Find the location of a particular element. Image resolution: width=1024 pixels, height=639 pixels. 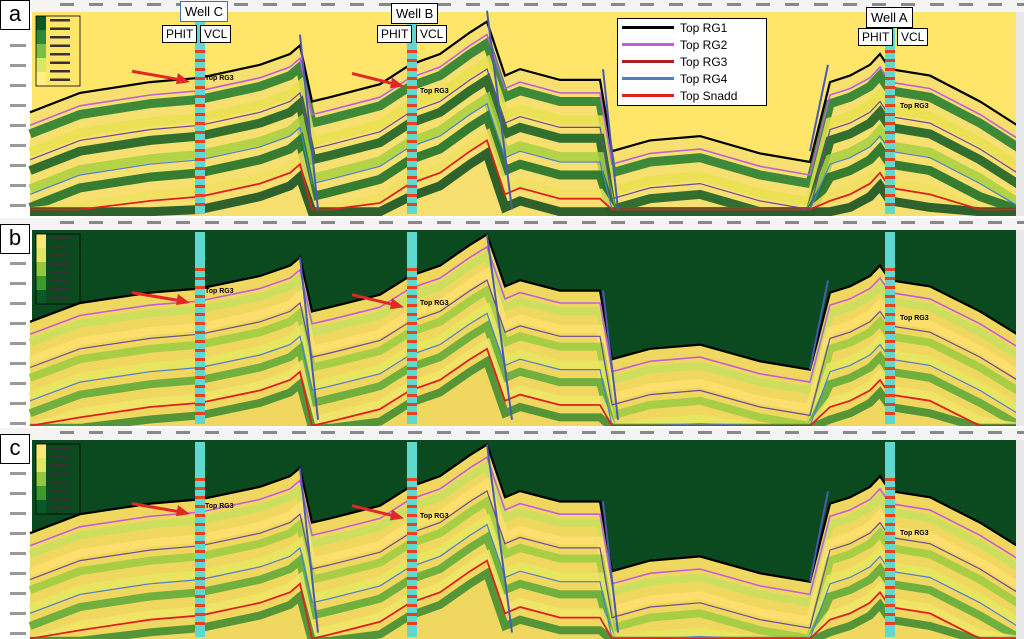

seismic-band is located at coordinates (526, 594).